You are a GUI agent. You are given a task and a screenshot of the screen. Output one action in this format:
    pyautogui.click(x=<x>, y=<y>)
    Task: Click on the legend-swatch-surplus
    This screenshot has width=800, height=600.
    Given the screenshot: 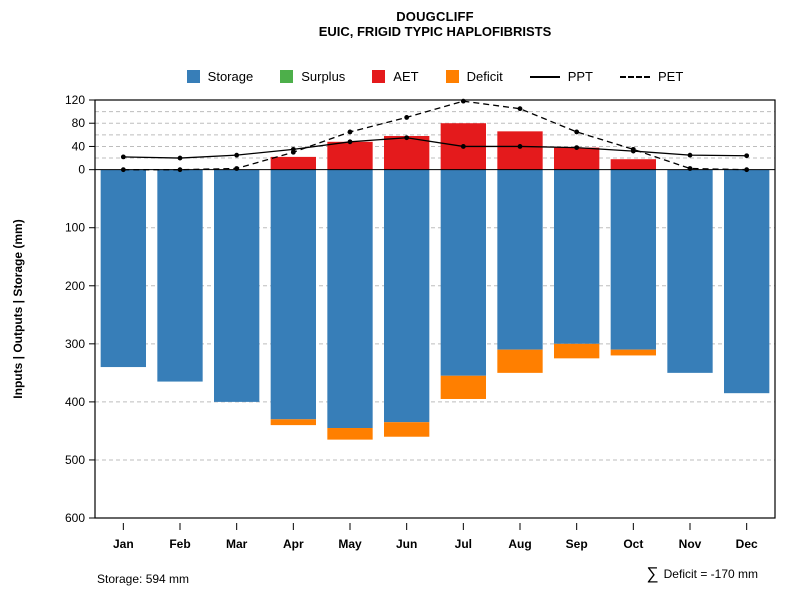 What is the action you would take?
    pyautogui.click(x=287, y=76)
    